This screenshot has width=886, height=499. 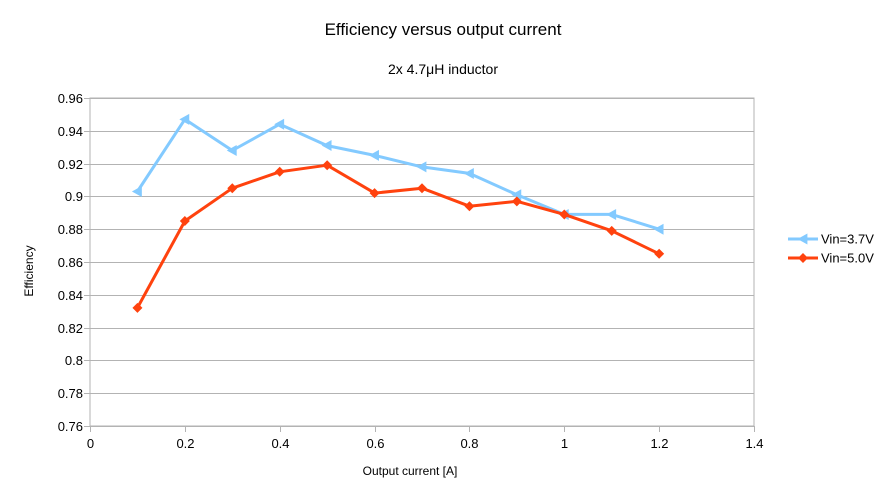 What do you see at coordinates (659, 443) in the screenshot?
I see `x-tick-label: 1.2` at bounding box center [659, 443].